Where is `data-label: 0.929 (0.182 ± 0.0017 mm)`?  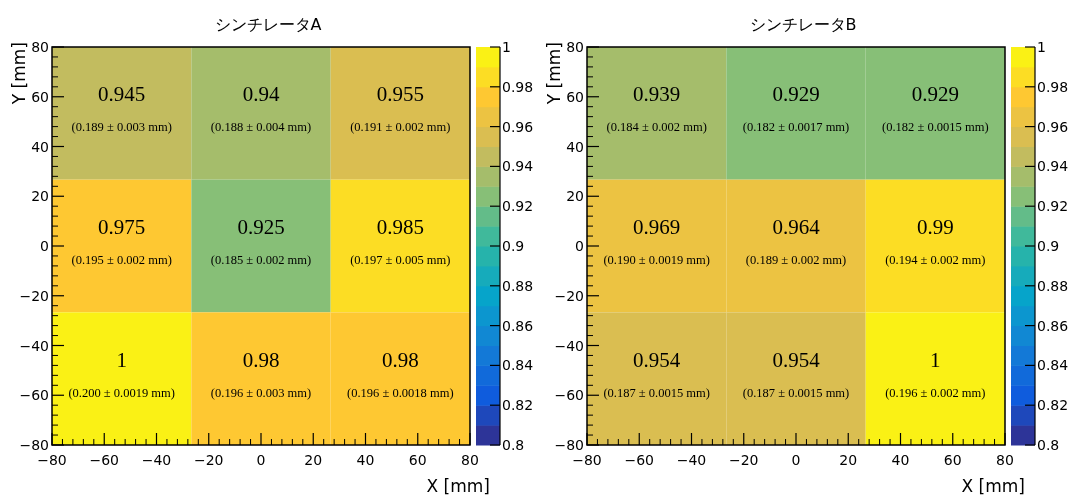 data-label: 0.929 (0.182 ± 0.0017 mm) is located at coordinates (796, 108).